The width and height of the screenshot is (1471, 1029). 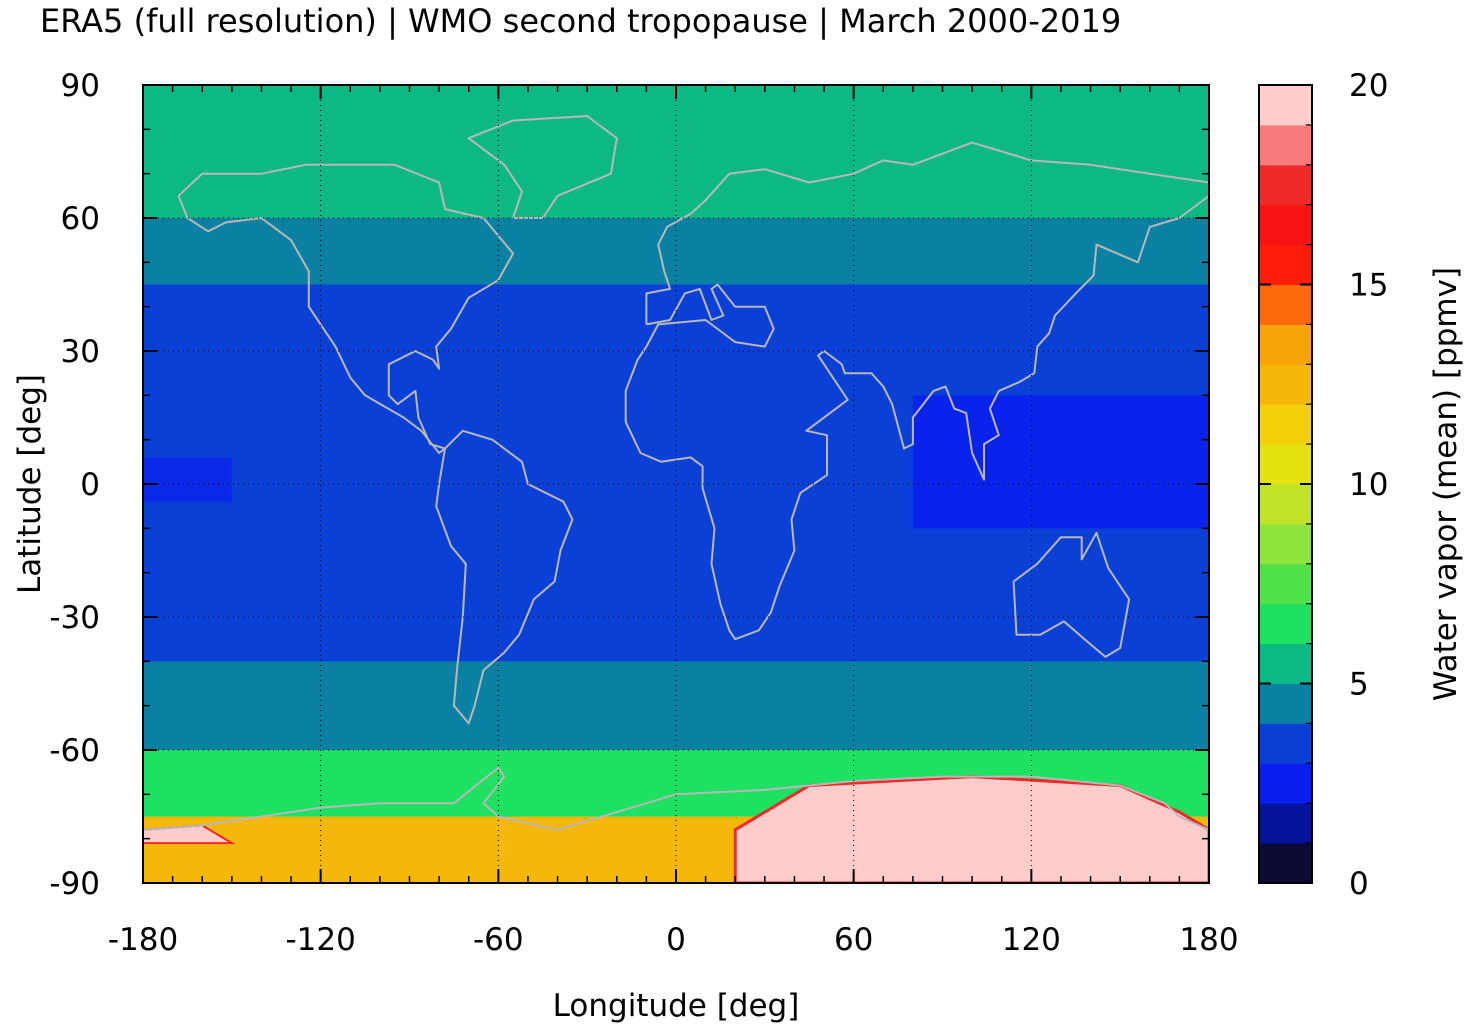 What do you see at coordinates (676, 1006) in the screenshot?
I see `x-axis-label: Longitude [deg]` at bounding box center [676, 1006].